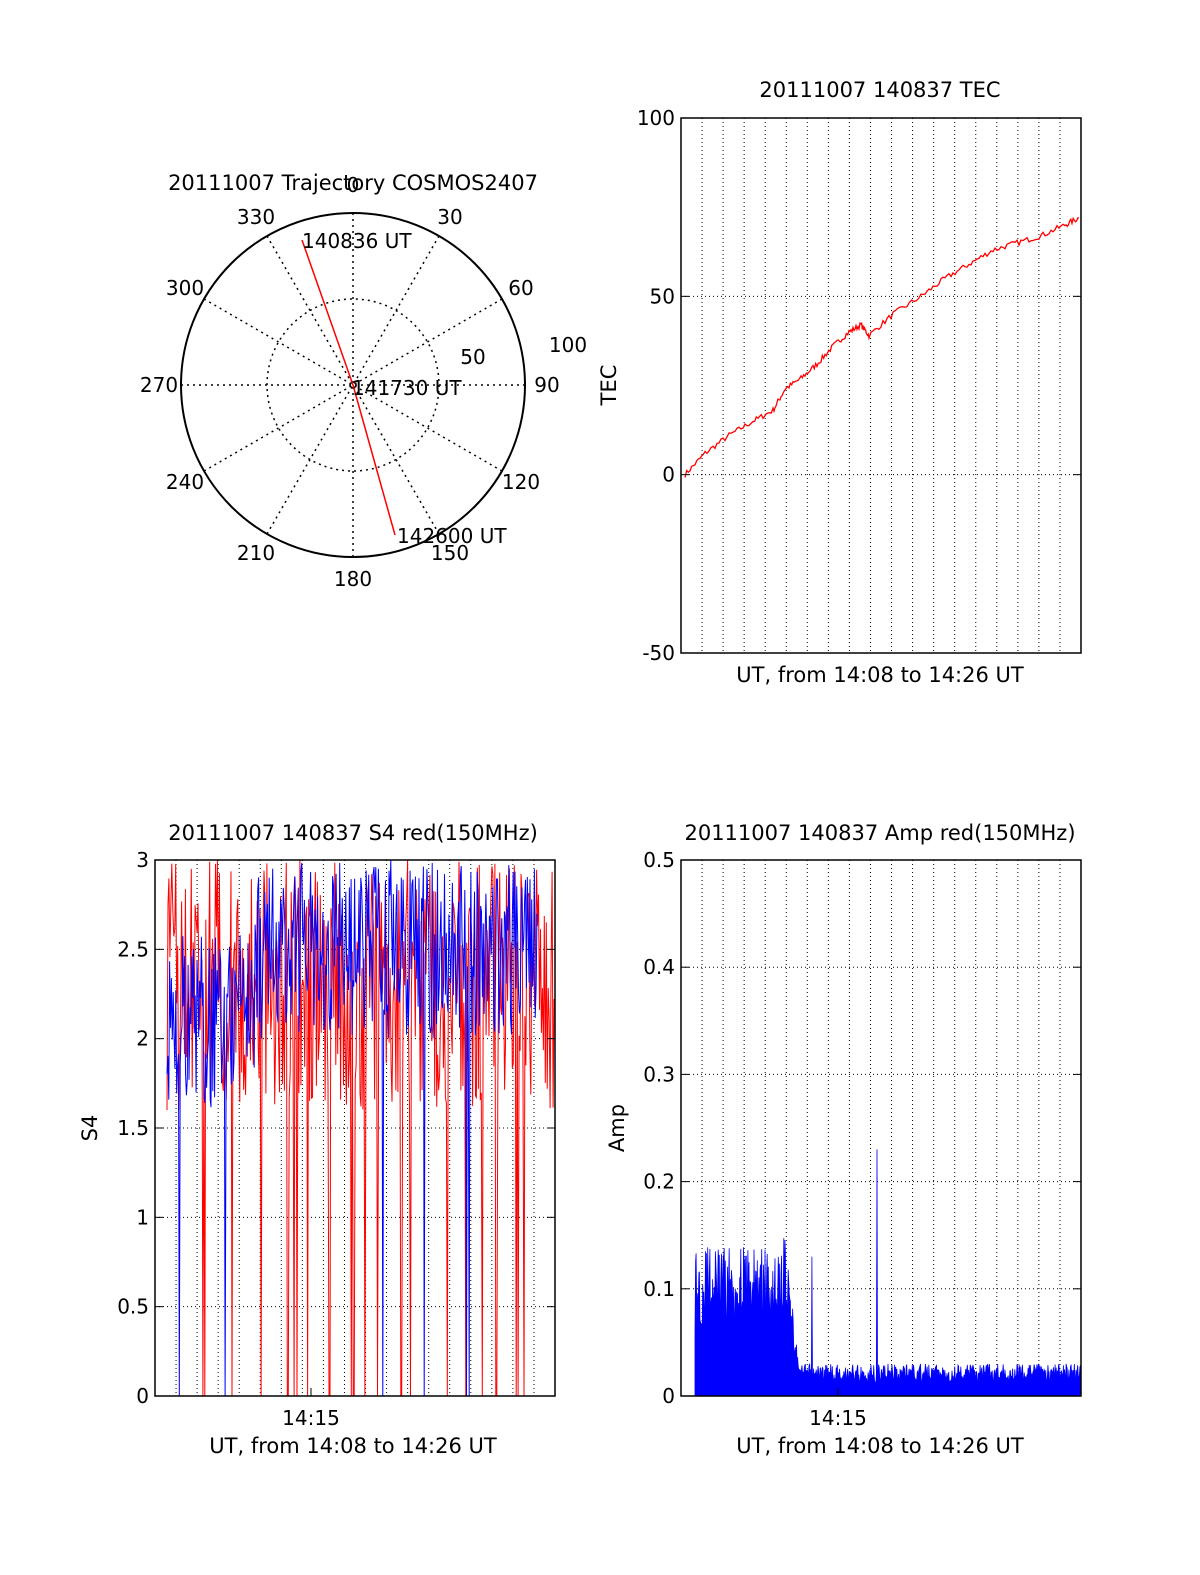 Image resolution: width=1200 pixels, height=1575 pixels. Describe the element at coordinates (185, 482) in the screenshot. I see `polar-angle-label: 240` at that location.